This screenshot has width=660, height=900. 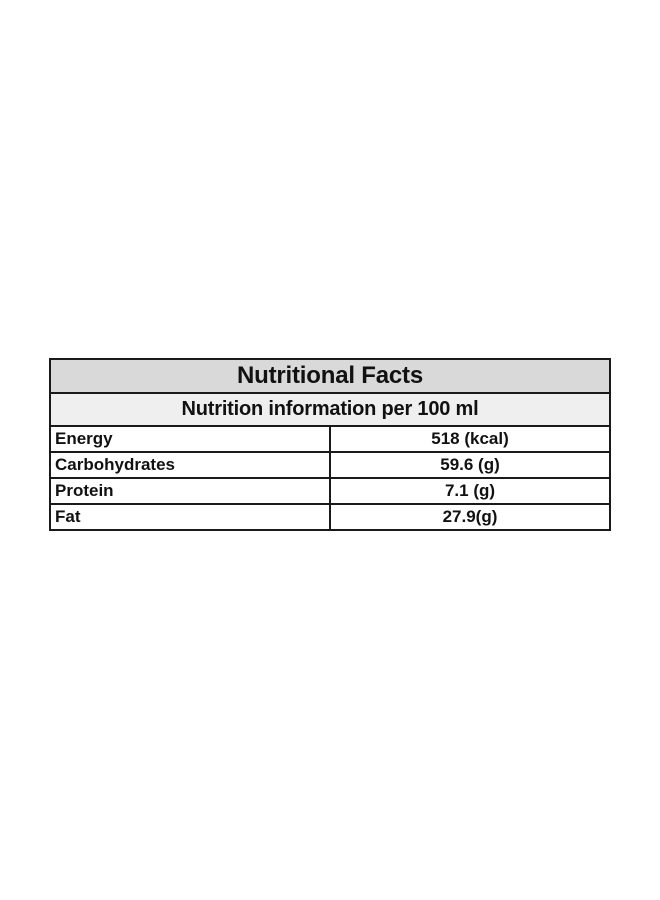 I want to click on table-subtitle: Nutrition information per 100 ml, so click(x=330, y=409).